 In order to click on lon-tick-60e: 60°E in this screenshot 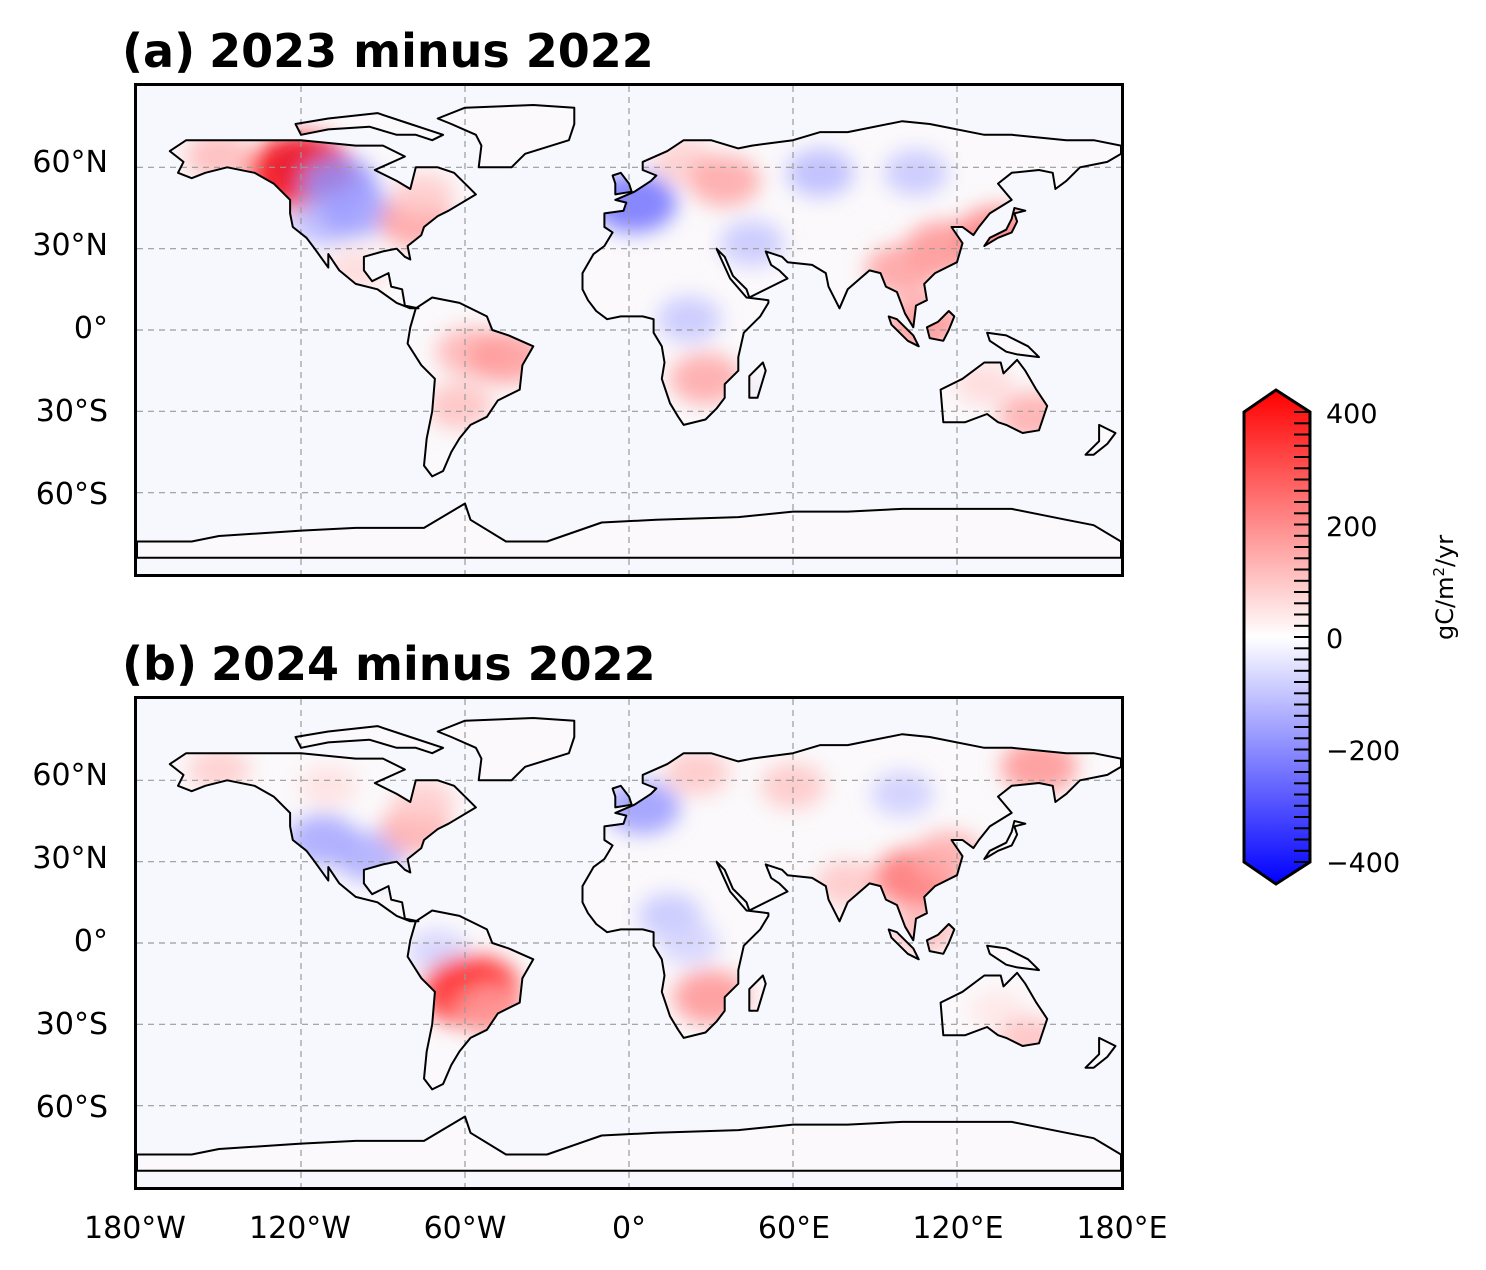, I will do `click(794, 1228)`.